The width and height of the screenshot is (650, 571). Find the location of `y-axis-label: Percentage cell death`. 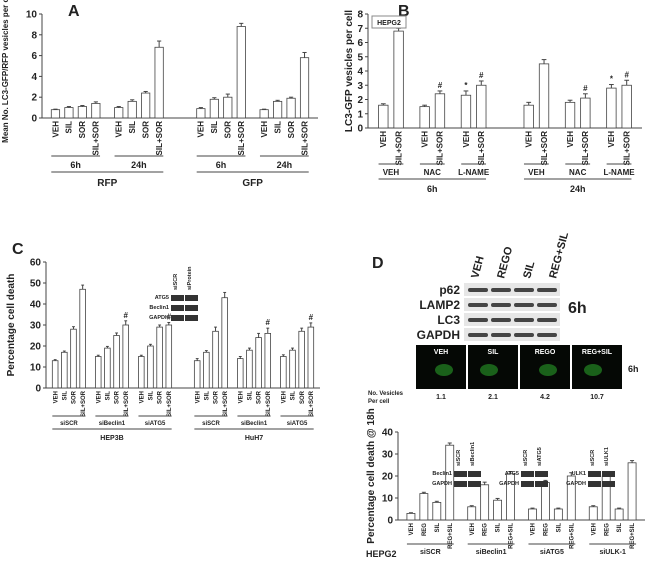

y-axis-label: Percentage cell death is located at coordinates (11, 325).